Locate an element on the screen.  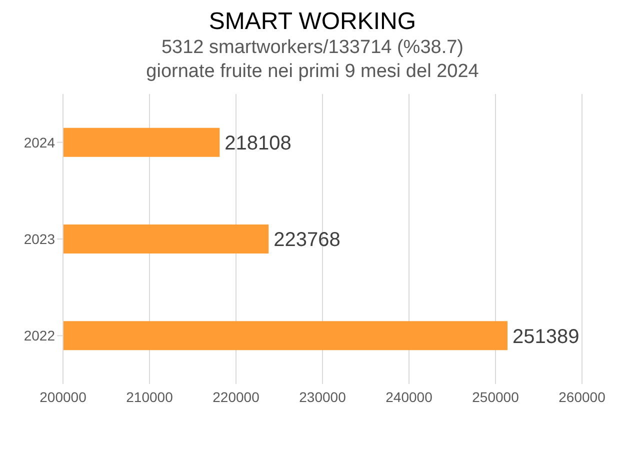
chart-title: SMART WORKING is located at coordinates (313, 22).